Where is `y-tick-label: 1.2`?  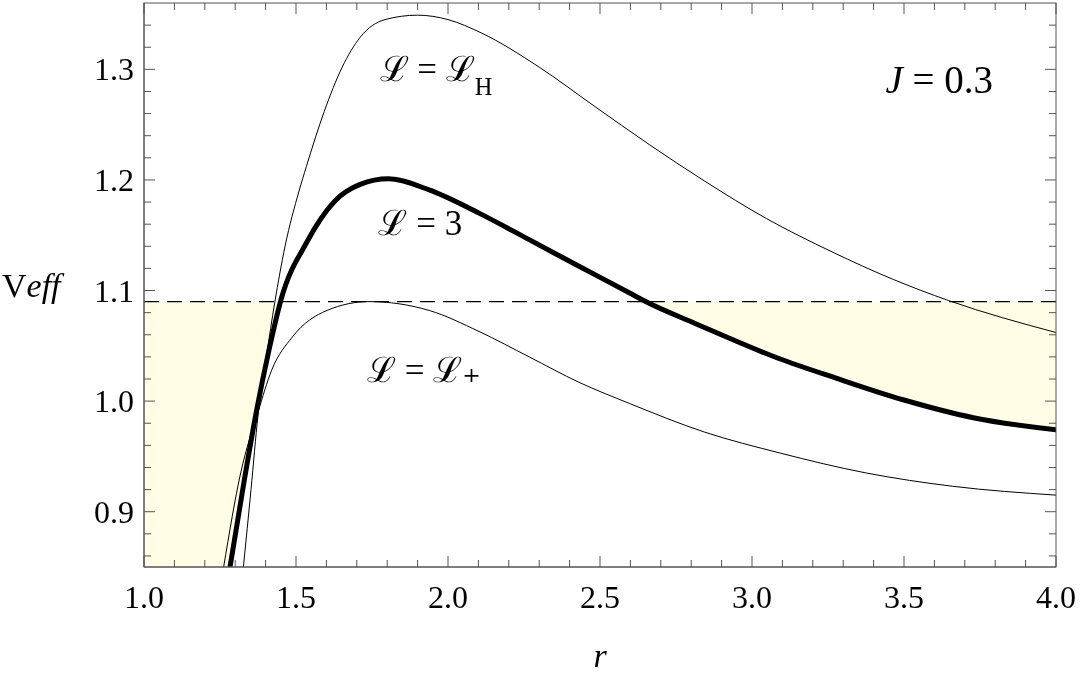 y-tick-label: 1.2 is located at coordinates (114, 179).